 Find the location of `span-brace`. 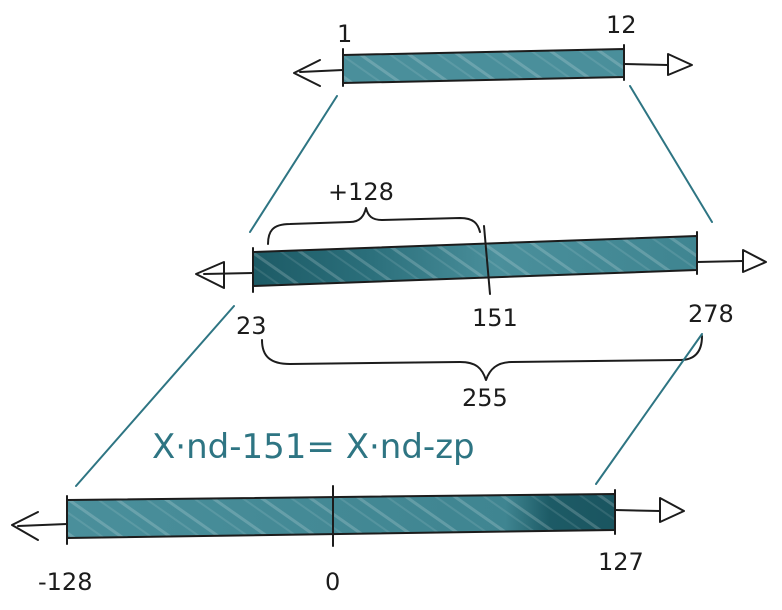

span-brace is located at coordinates (482, 358).